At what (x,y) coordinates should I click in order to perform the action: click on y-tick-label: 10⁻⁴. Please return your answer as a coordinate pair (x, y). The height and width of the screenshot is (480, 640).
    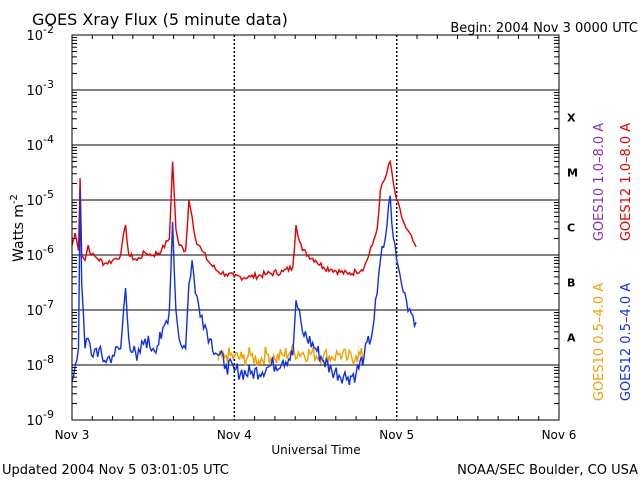
    Looking at the image, I should click on (40, 143).